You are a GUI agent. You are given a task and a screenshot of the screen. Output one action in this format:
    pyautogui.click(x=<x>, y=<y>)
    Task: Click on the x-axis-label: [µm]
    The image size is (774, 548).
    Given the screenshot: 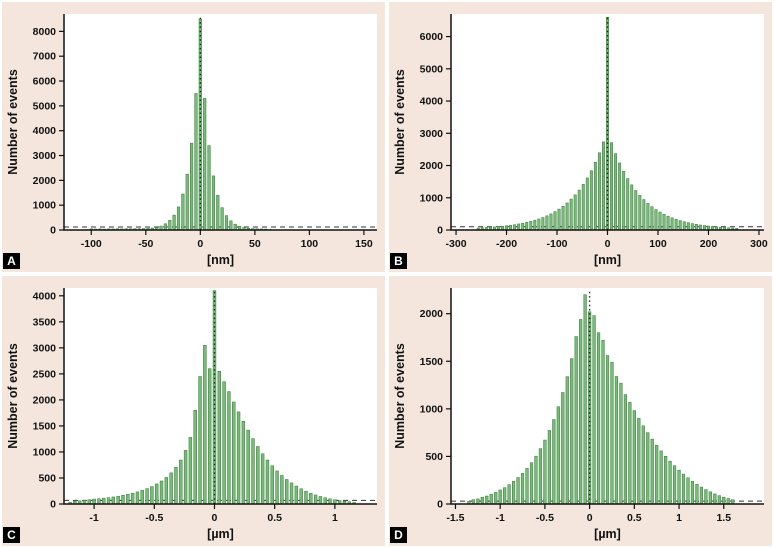 What is the action you would take?
    pyautogui.click(x=607, y=534)
    